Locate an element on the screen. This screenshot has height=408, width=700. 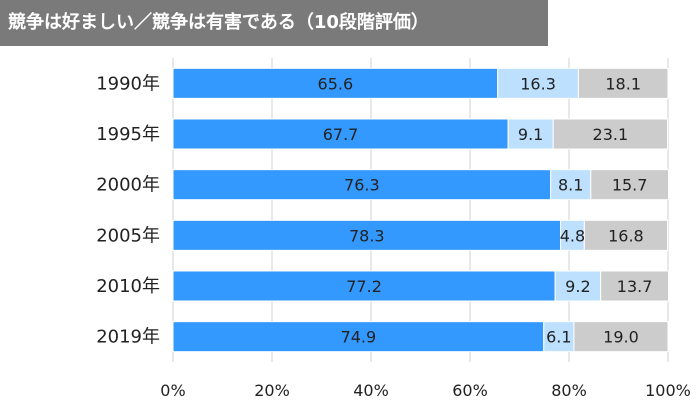
category-label: 2000年 is located at coordinates (128, 185).